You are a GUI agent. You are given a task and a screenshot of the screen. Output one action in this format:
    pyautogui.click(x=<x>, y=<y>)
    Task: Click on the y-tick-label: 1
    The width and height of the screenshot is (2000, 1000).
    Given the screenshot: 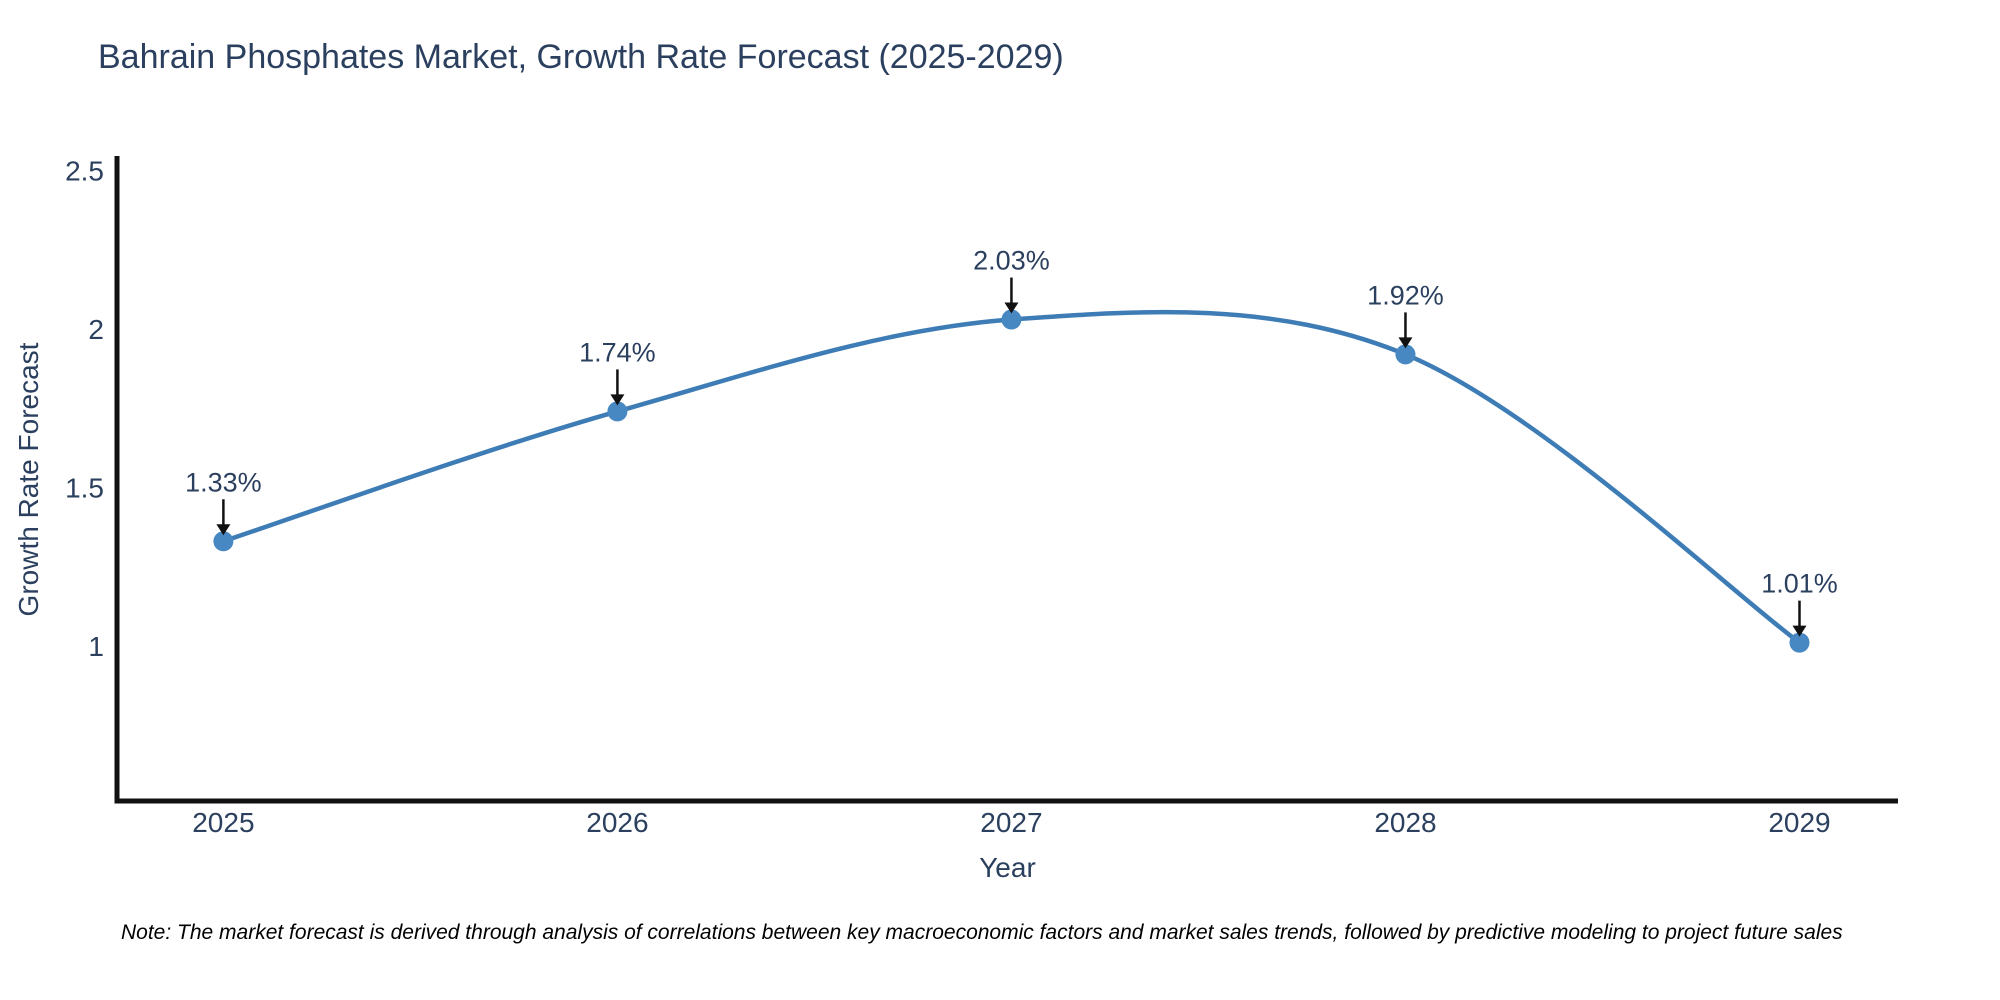 What is the action you would take?
    pyautogui.click(x=96, y=646)
    